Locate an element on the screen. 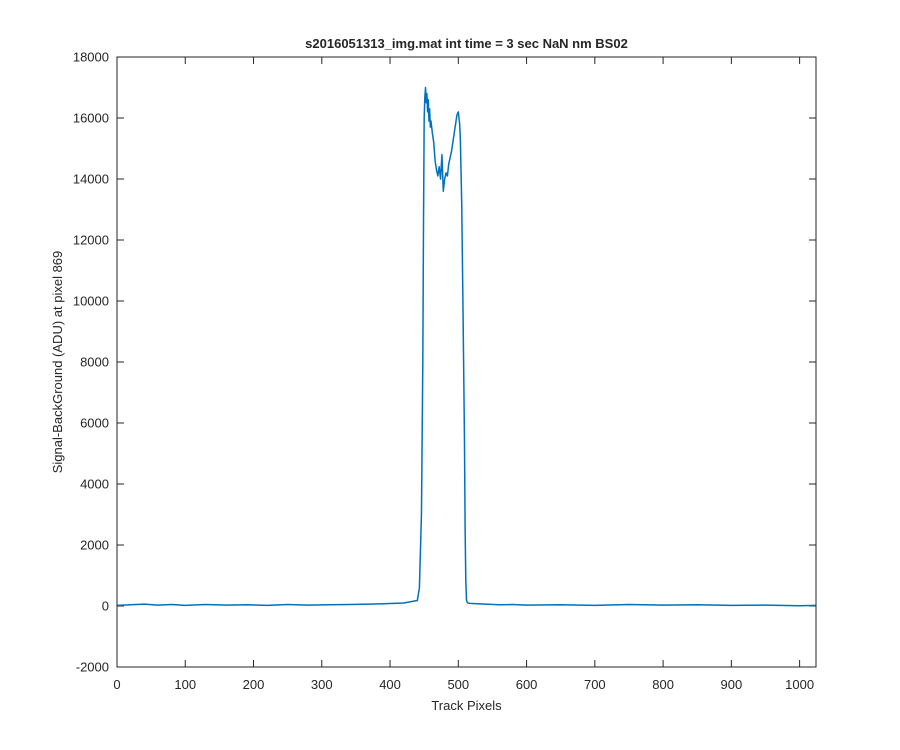  x-tick-label: 800 is located at coordinates (663, 684).